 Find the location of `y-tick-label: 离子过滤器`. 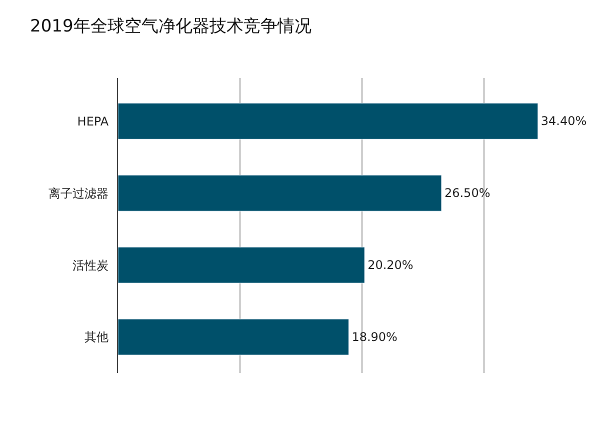

y-tick-label: 离子过滤器 is located at coordinates (78, 193).